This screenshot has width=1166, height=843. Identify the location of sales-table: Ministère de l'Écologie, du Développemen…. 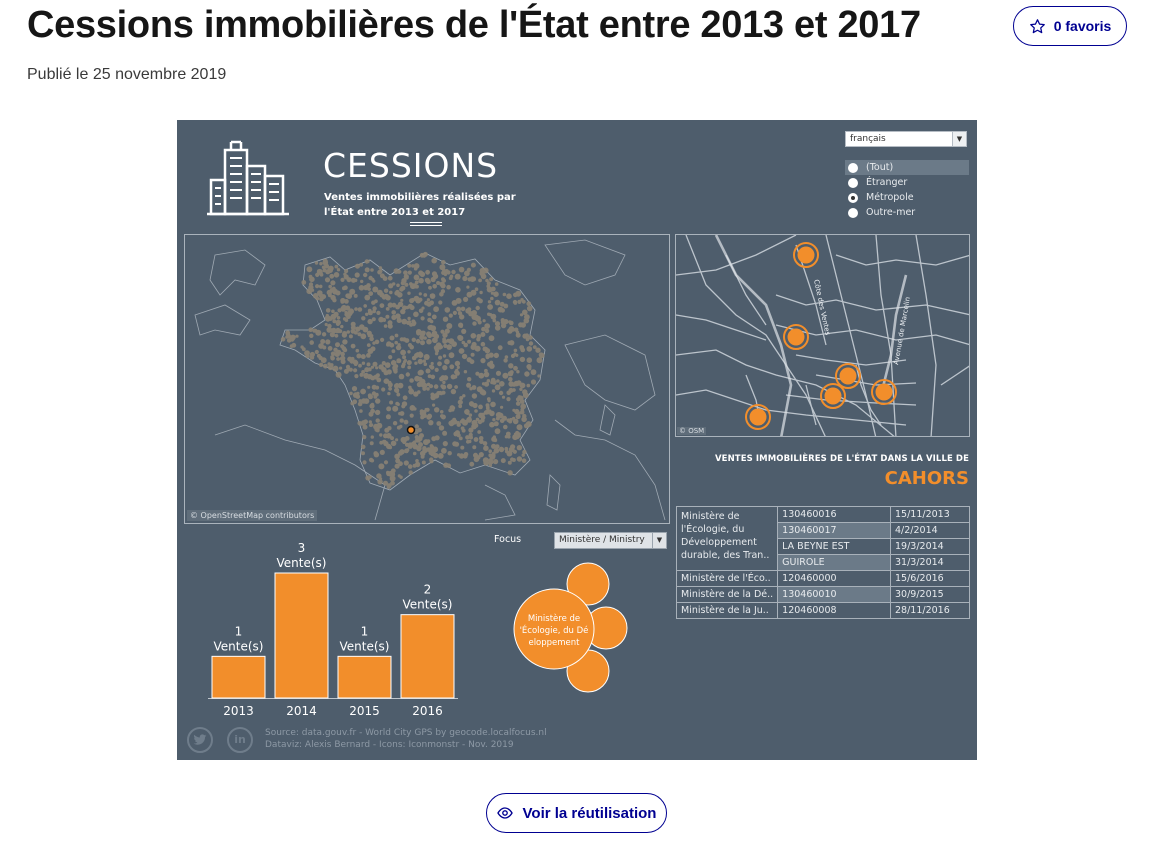
(823, 562).